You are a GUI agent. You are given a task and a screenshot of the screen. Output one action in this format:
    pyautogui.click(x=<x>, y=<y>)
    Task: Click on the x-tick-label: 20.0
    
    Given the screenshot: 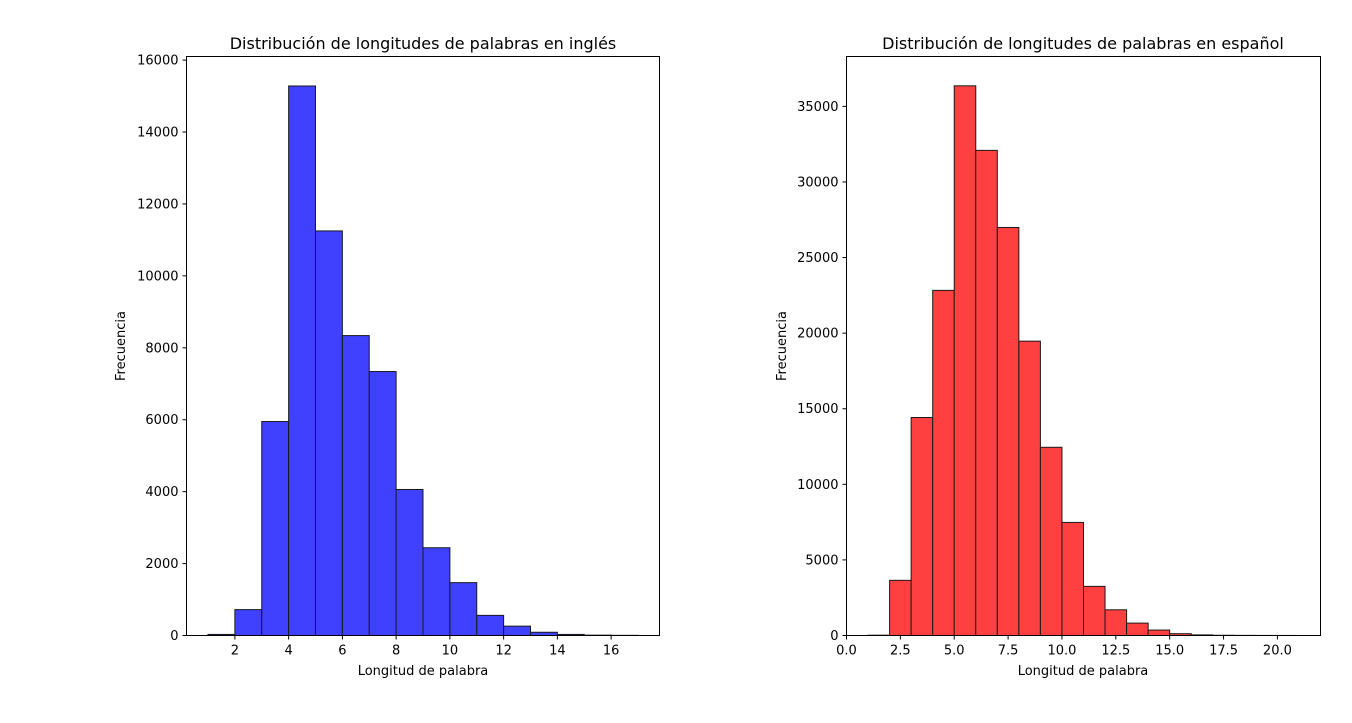 What is the action you would take?
    pyautogui.click(x=1277, y=651)
    